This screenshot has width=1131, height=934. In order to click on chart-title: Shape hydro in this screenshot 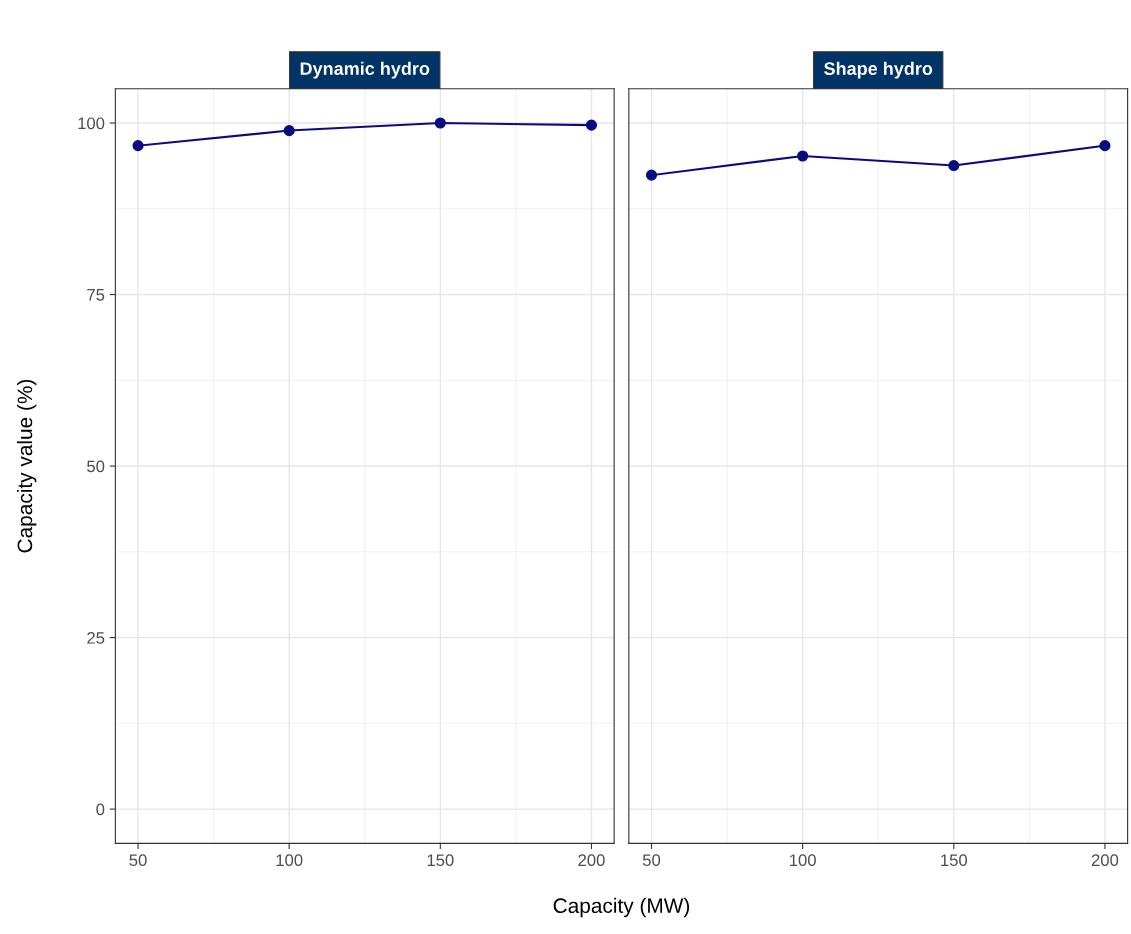, I will do `click(878, 70)`.